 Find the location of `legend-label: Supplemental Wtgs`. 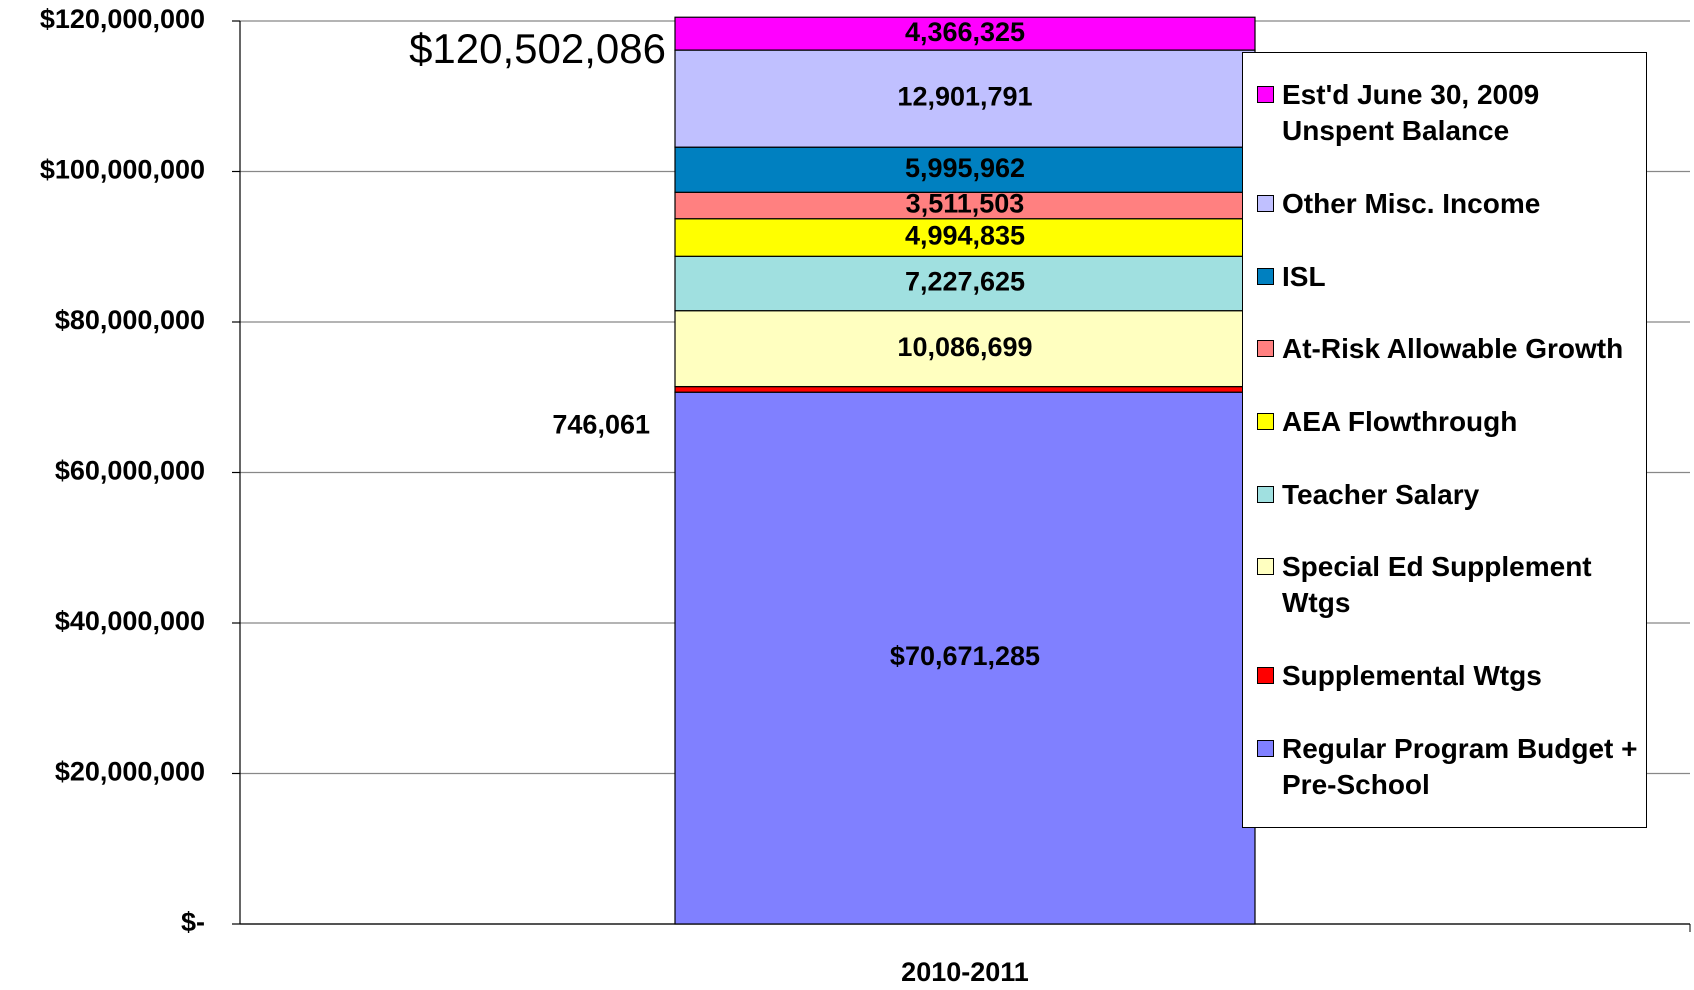

legend-label: Supplemental Wtgs is located at coordinates (1412, 675).